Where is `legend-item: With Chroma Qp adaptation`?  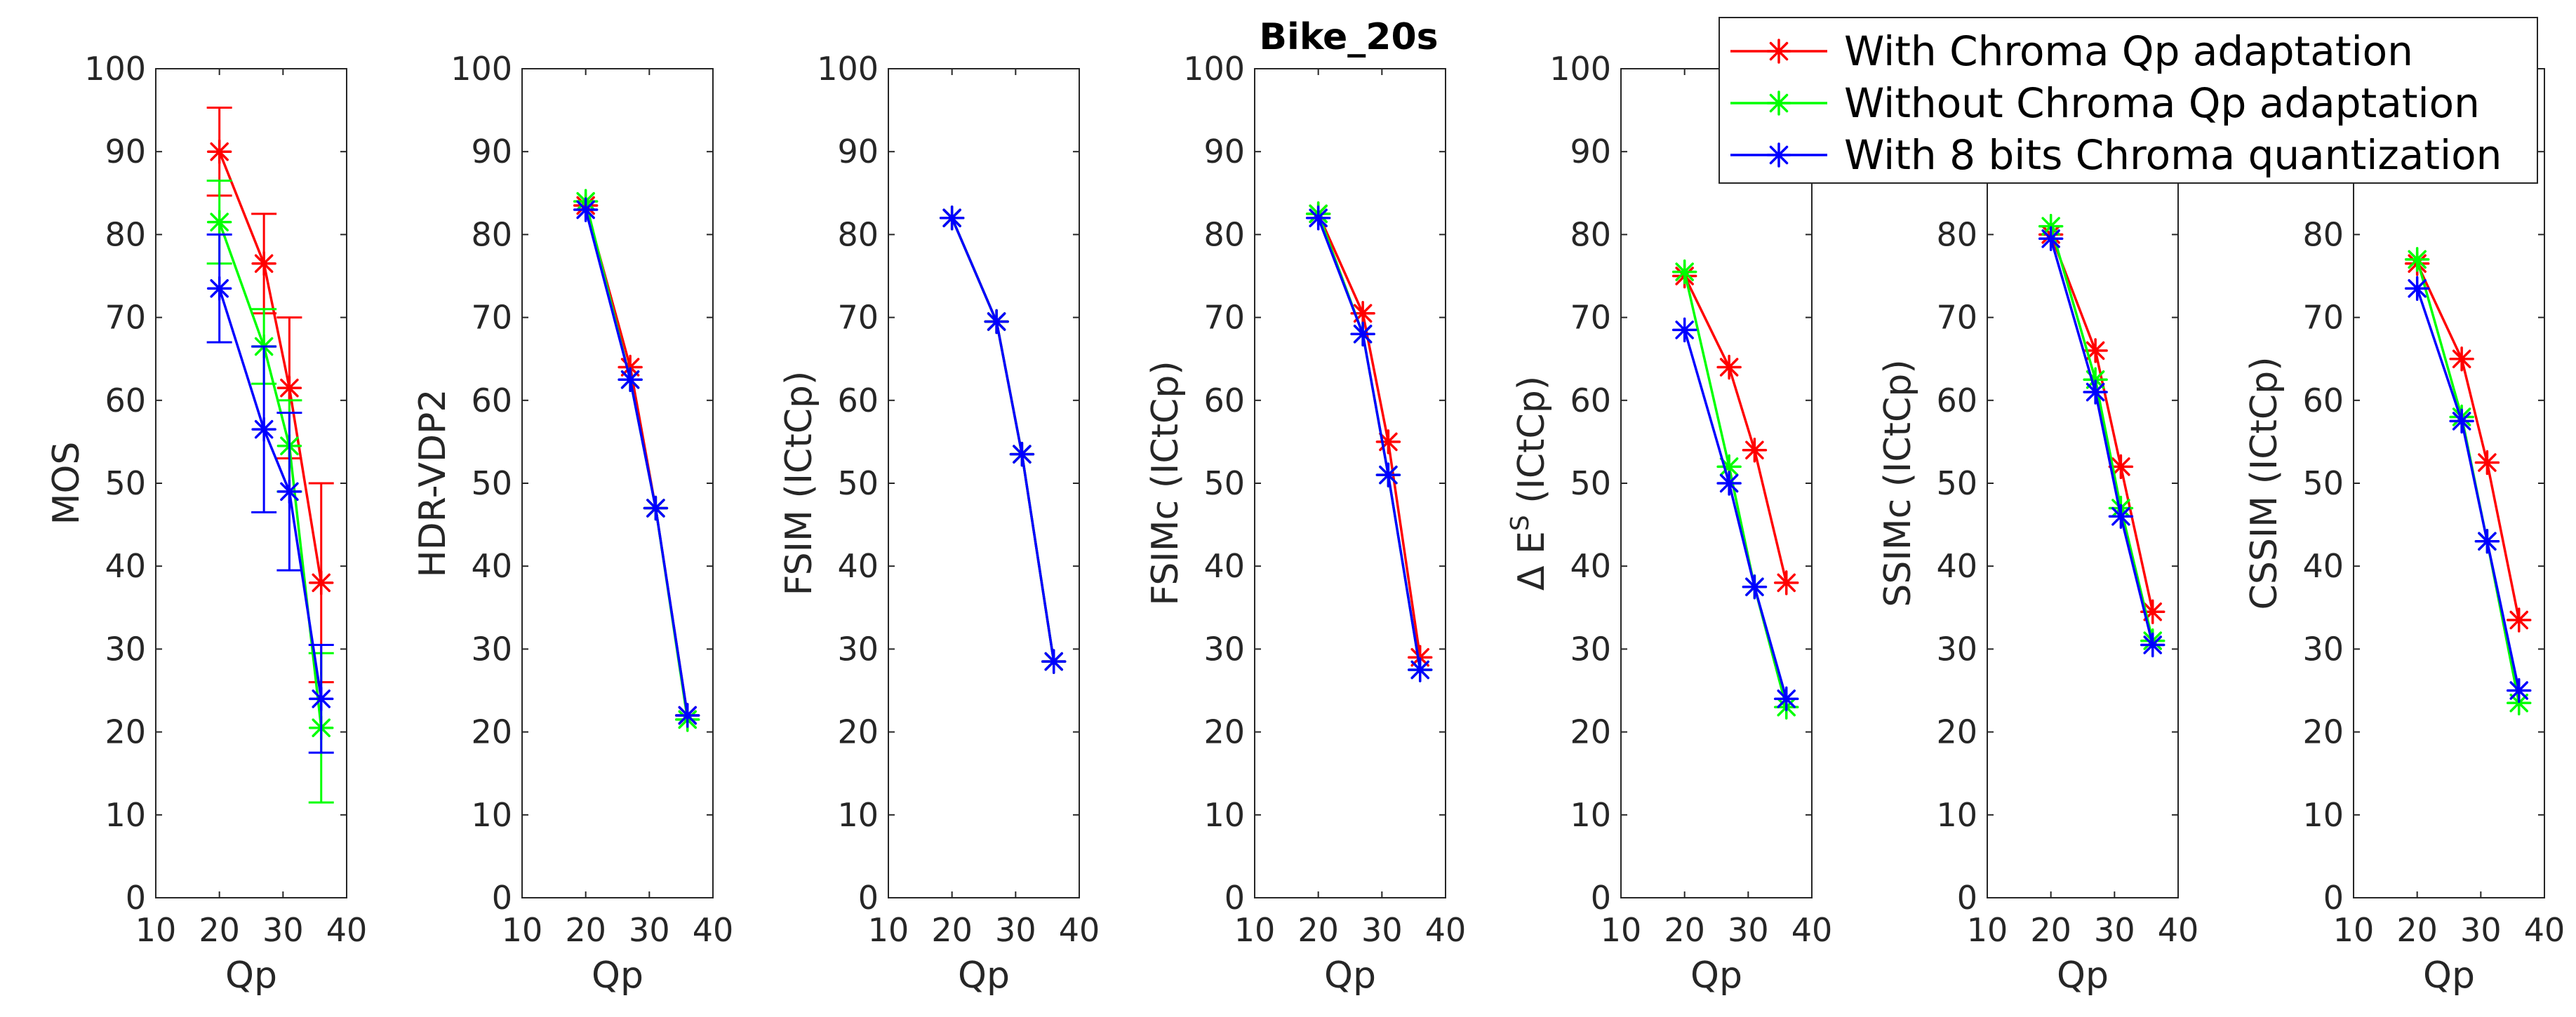
legend-item: With Chroma Qp adaptation is located at coordinates (2071, 51).